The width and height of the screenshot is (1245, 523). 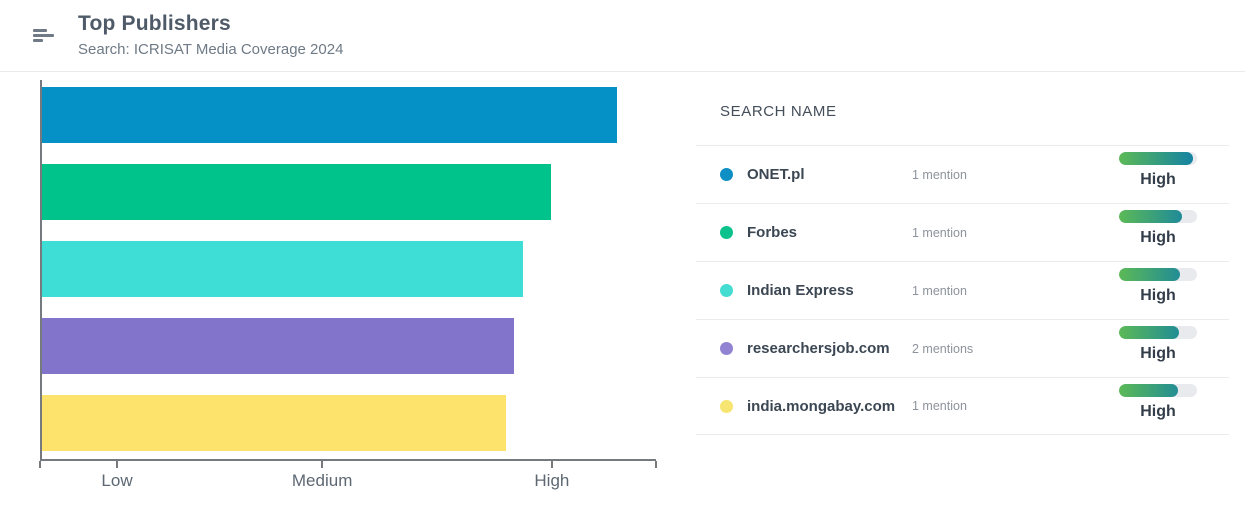 What do you see at coordinates (296, 192) in the screenshot?
I see `bar-forbes` at bounding box center [296, 192].